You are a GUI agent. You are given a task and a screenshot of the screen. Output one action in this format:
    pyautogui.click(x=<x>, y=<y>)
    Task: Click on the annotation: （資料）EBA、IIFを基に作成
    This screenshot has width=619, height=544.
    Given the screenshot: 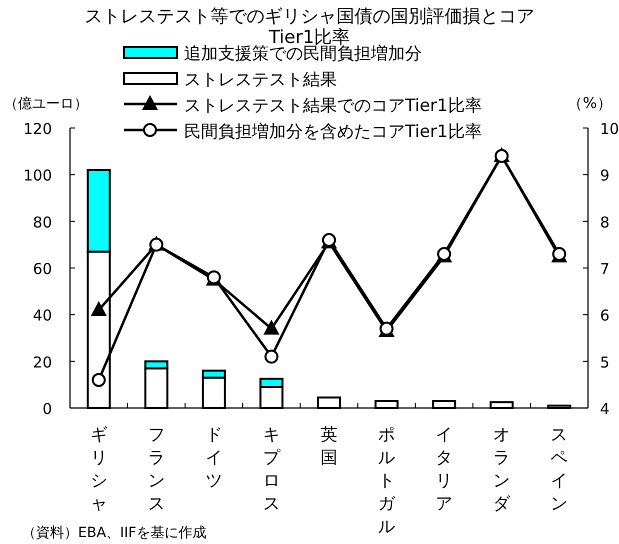 What is the action you would take?
    pyautogui.click(x=114, y=533)
    